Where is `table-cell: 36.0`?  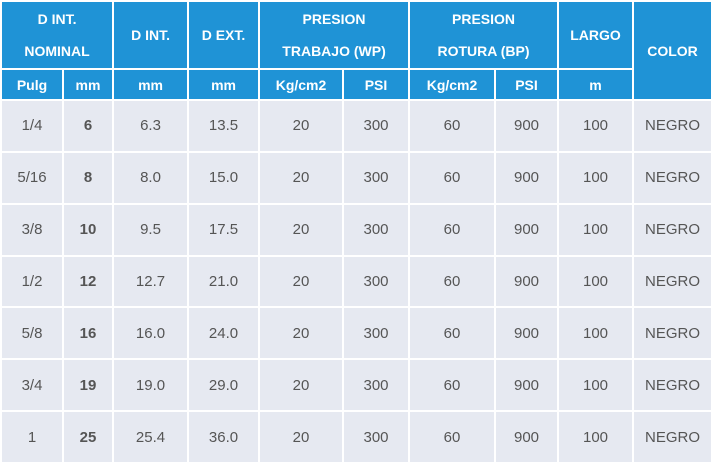 table-cell: 36.0 is located at coordinates (224, 437).